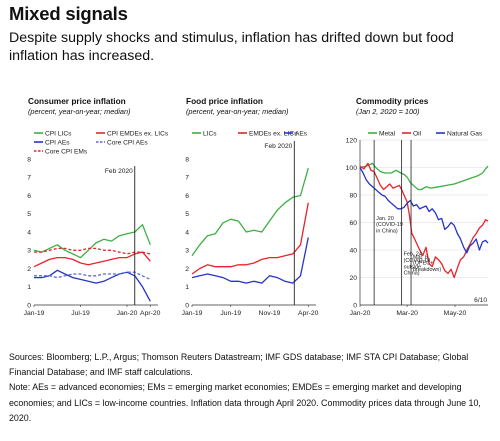 This screenshot has height=441, width=500. I want to click on series-line-aes, so click(250, 260).